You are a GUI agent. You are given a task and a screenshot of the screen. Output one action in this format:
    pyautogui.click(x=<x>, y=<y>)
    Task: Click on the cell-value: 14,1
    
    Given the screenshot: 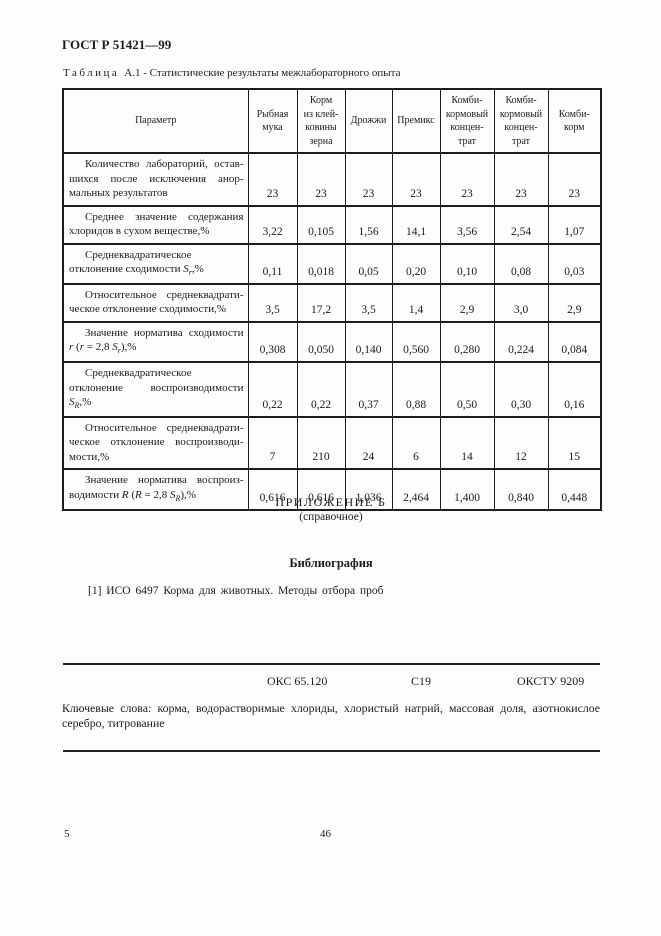 What is the action you would take?
    pyautogui.click(x=416, y=224)
    